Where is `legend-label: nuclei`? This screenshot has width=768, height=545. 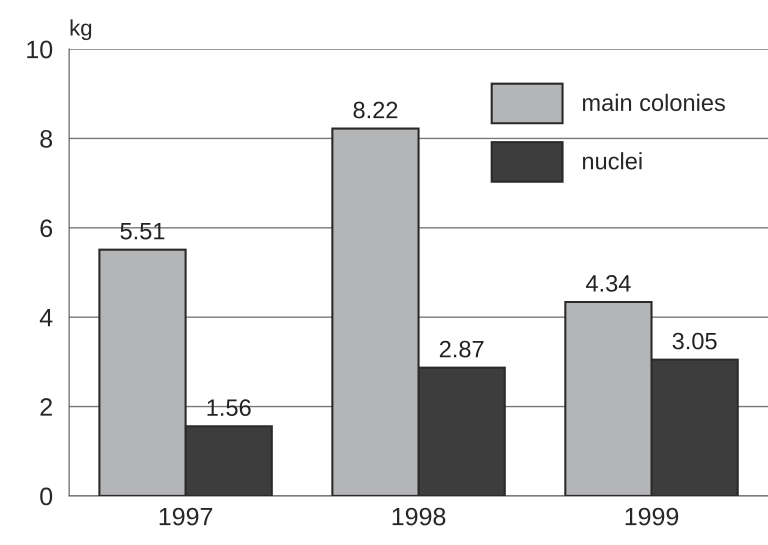
legend-label: nuclei is located at coordinates (612, 161).